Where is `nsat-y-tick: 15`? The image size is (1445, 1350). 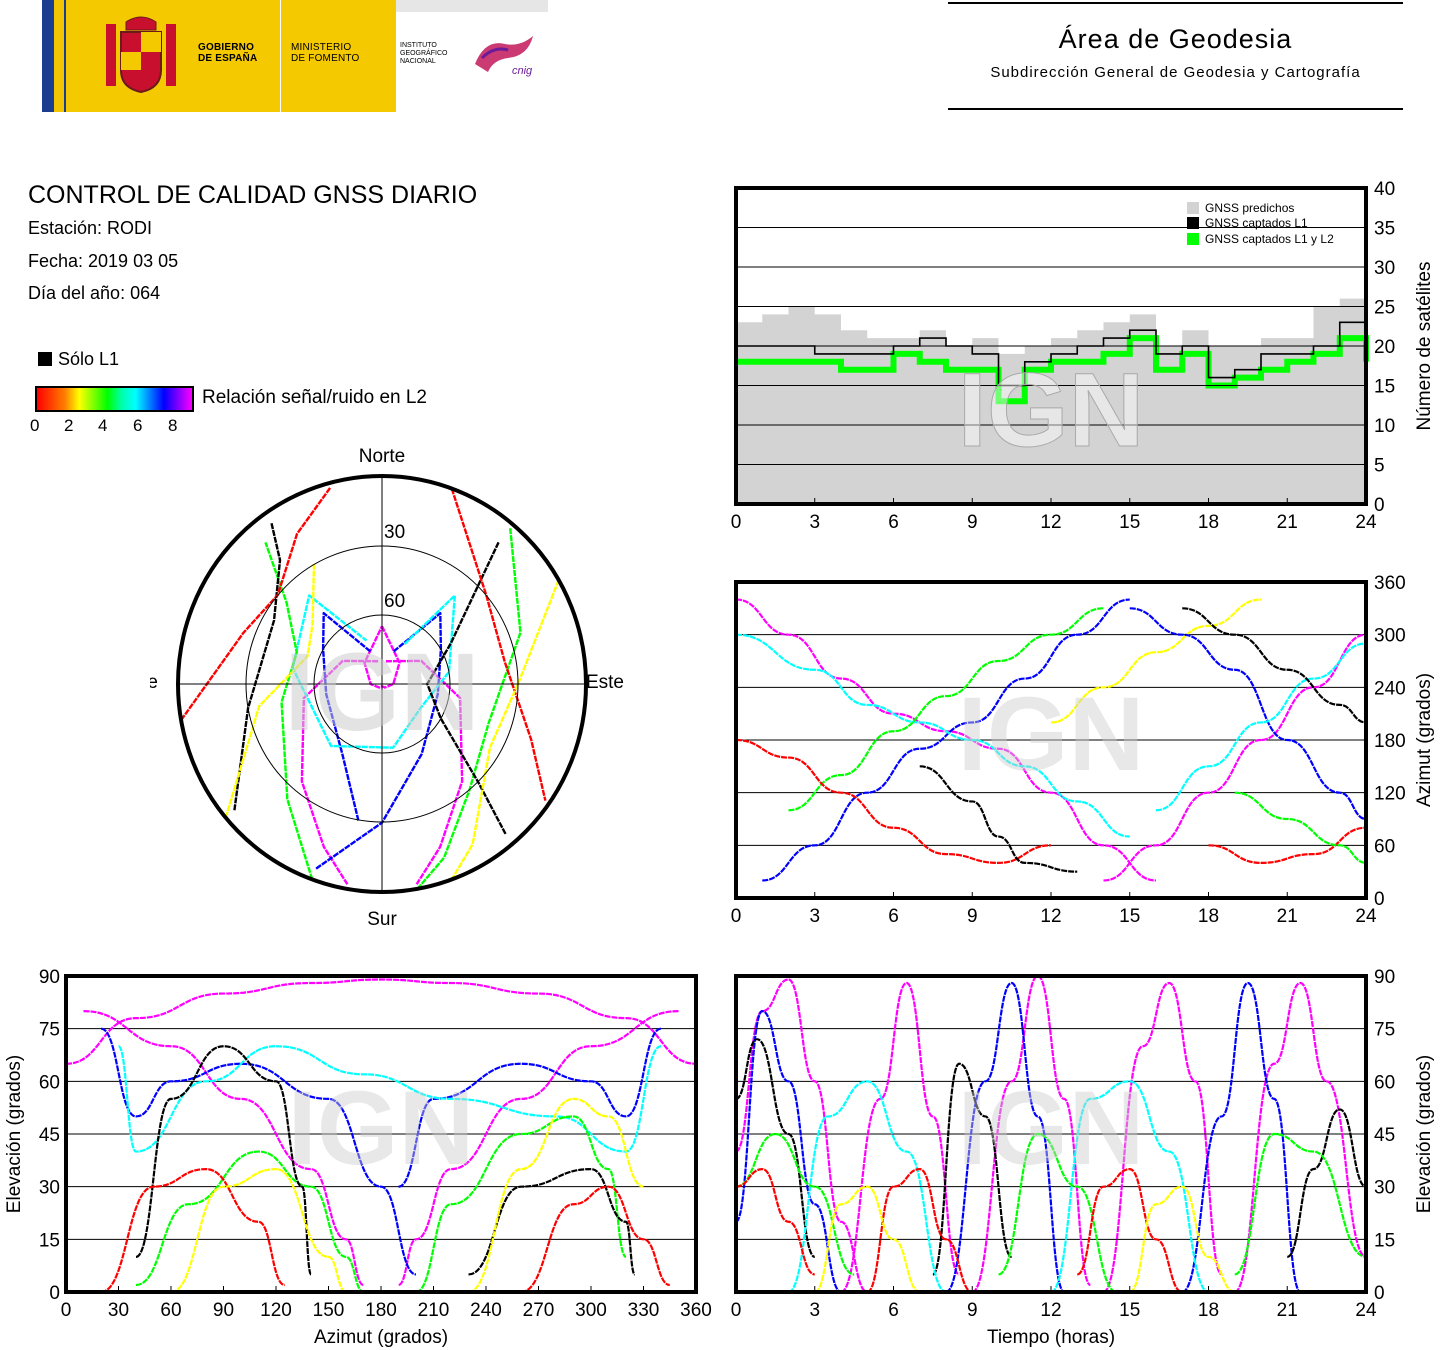 nsat-y-tick: 15 is located at coordinates (1384, 387).